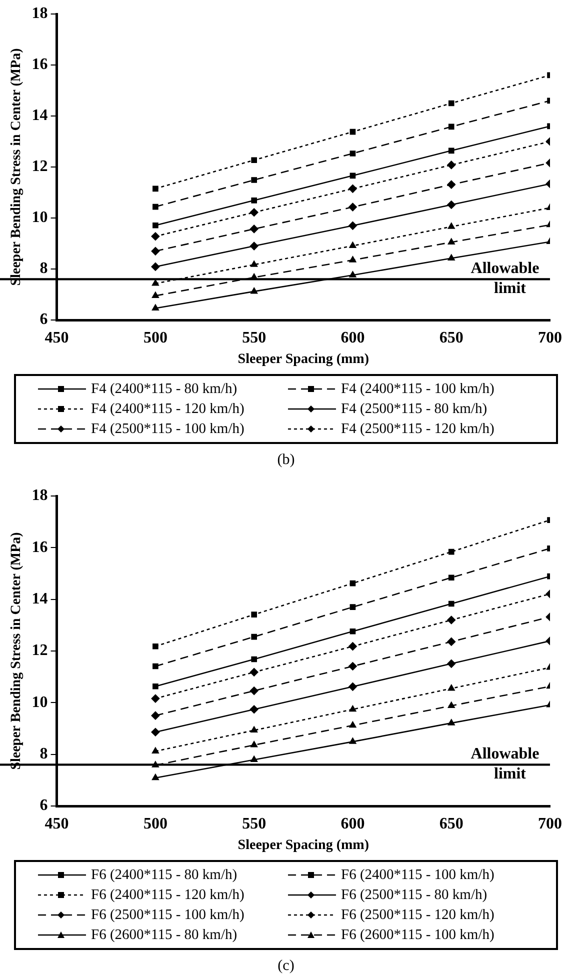  Describe the element at coordinates (164, 875) in the screenshot. I see `legend-label: F6 (2400*115 - 80 km/h)` at that location.